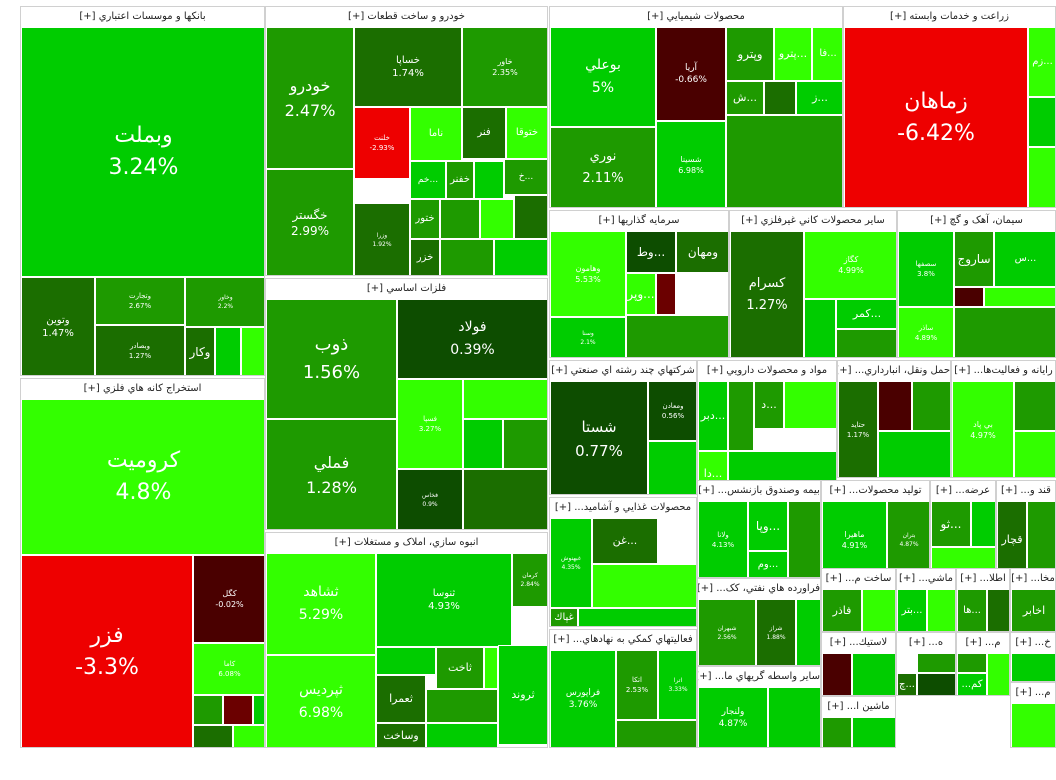 This screenshot has height=780, width=1056. What do you see at coordinates (401, 699) in the screenshot?
I see `stock-tile: ثعمرا` at bounding box center [401, 699].